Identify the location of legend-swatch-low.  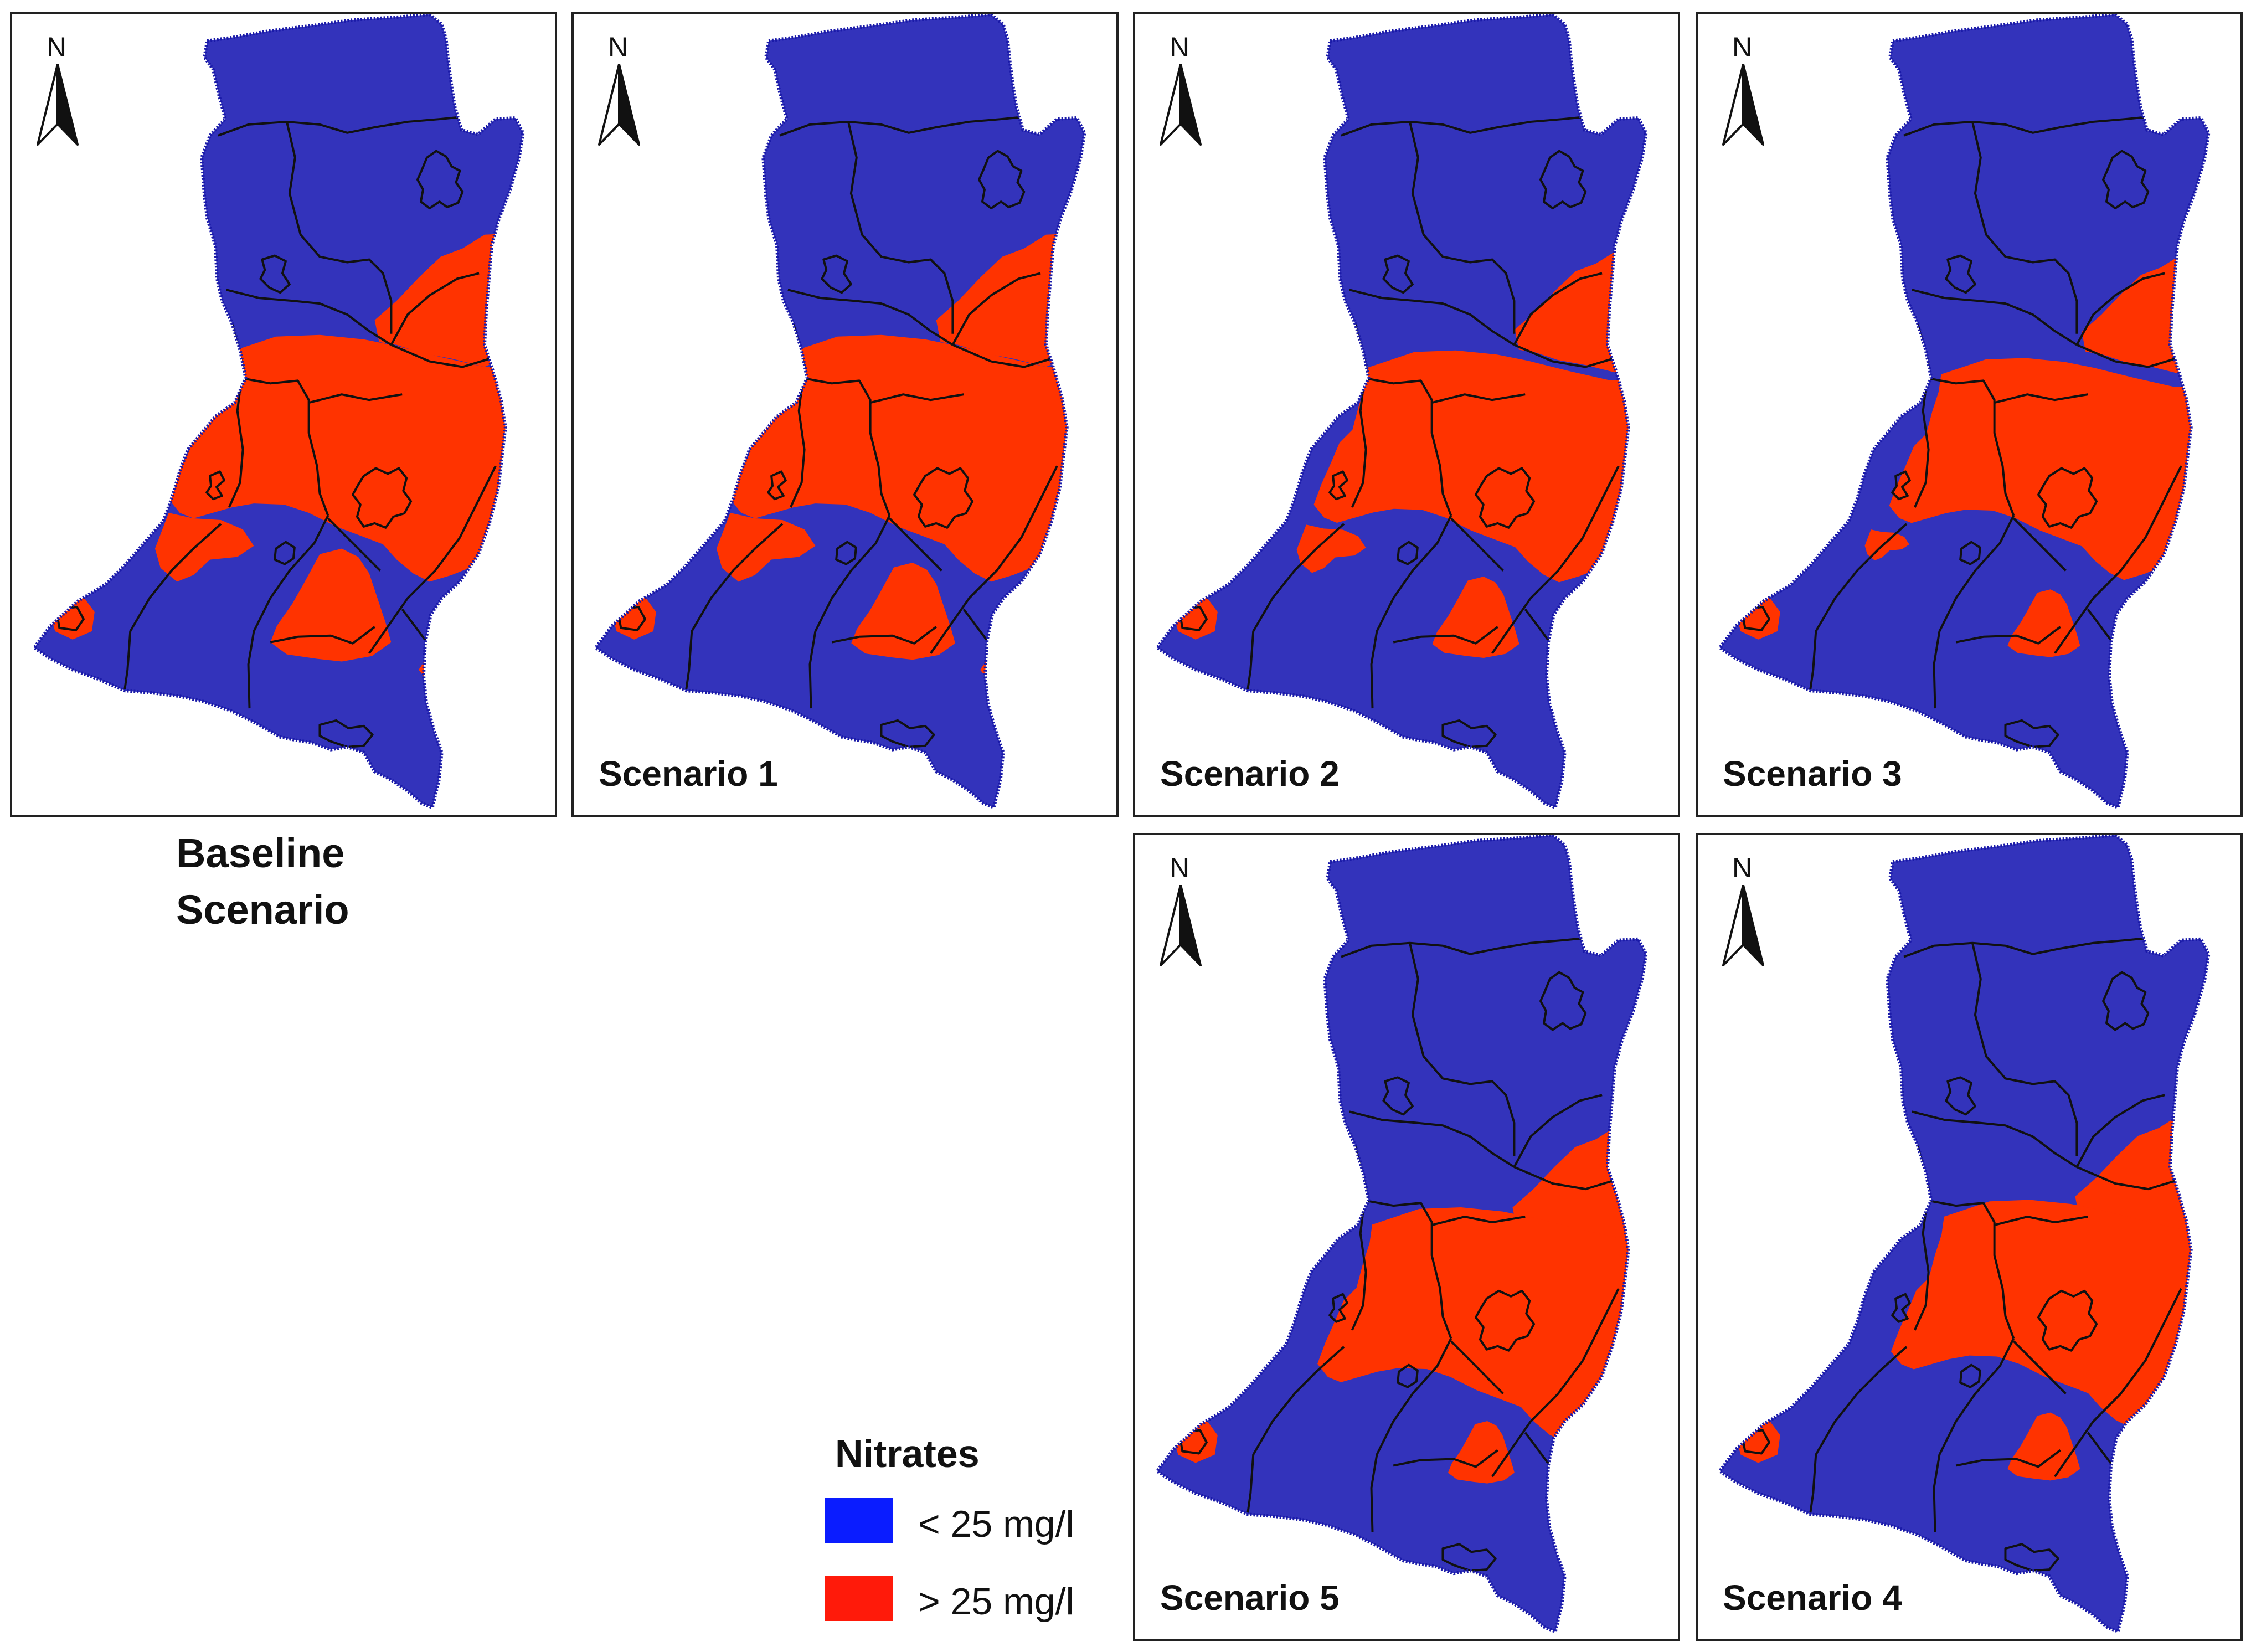
(859, 1520).